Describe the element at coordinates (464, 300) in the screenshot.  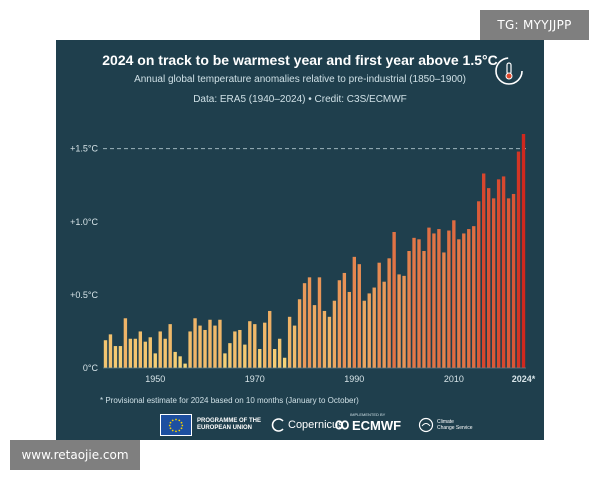
I see `bar-2012` at that location.